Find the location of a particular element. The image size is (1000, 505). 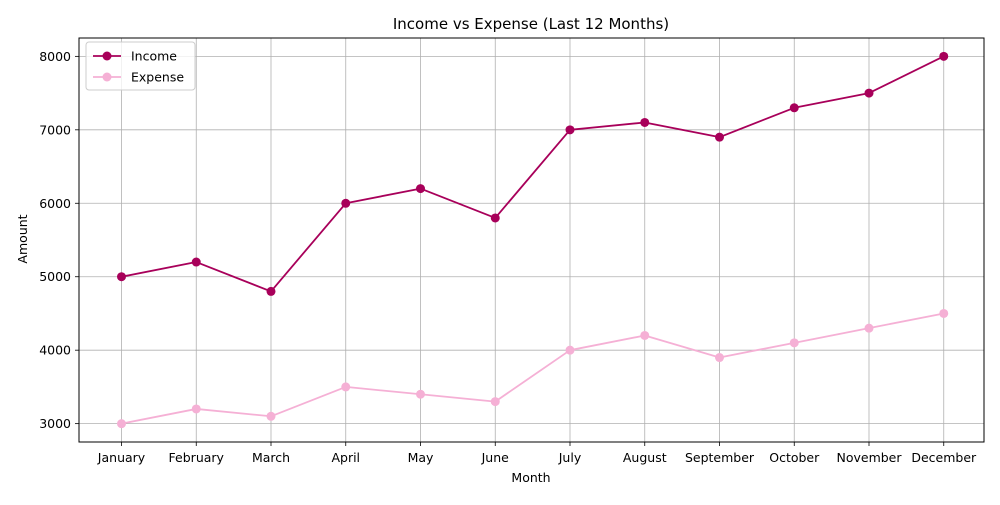

x-tick-label: March is located at coordinates (271, 457).